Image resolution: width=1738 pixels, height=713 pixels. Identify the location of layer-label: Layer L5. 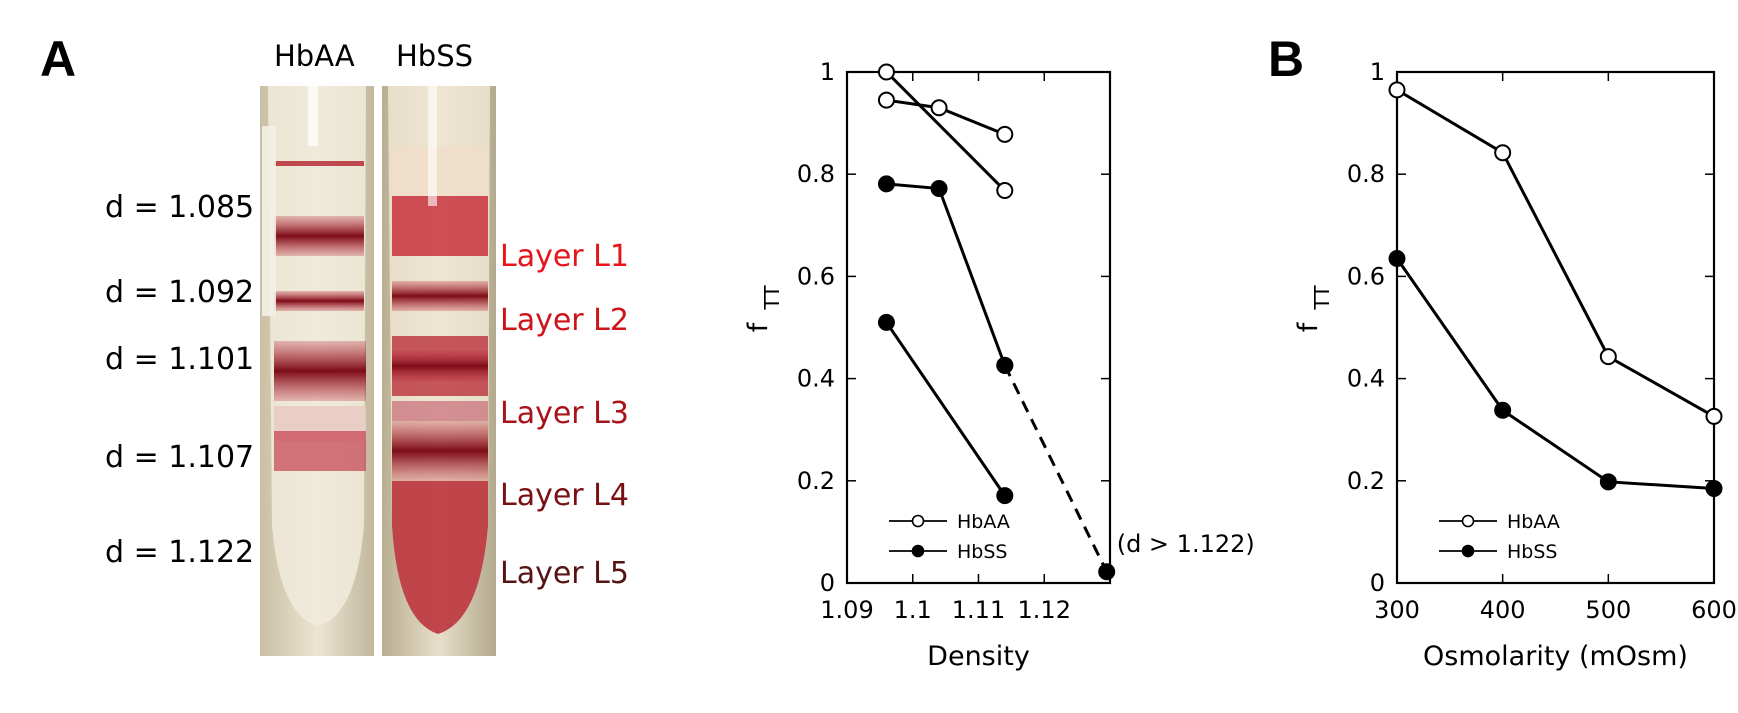
(564, 573).